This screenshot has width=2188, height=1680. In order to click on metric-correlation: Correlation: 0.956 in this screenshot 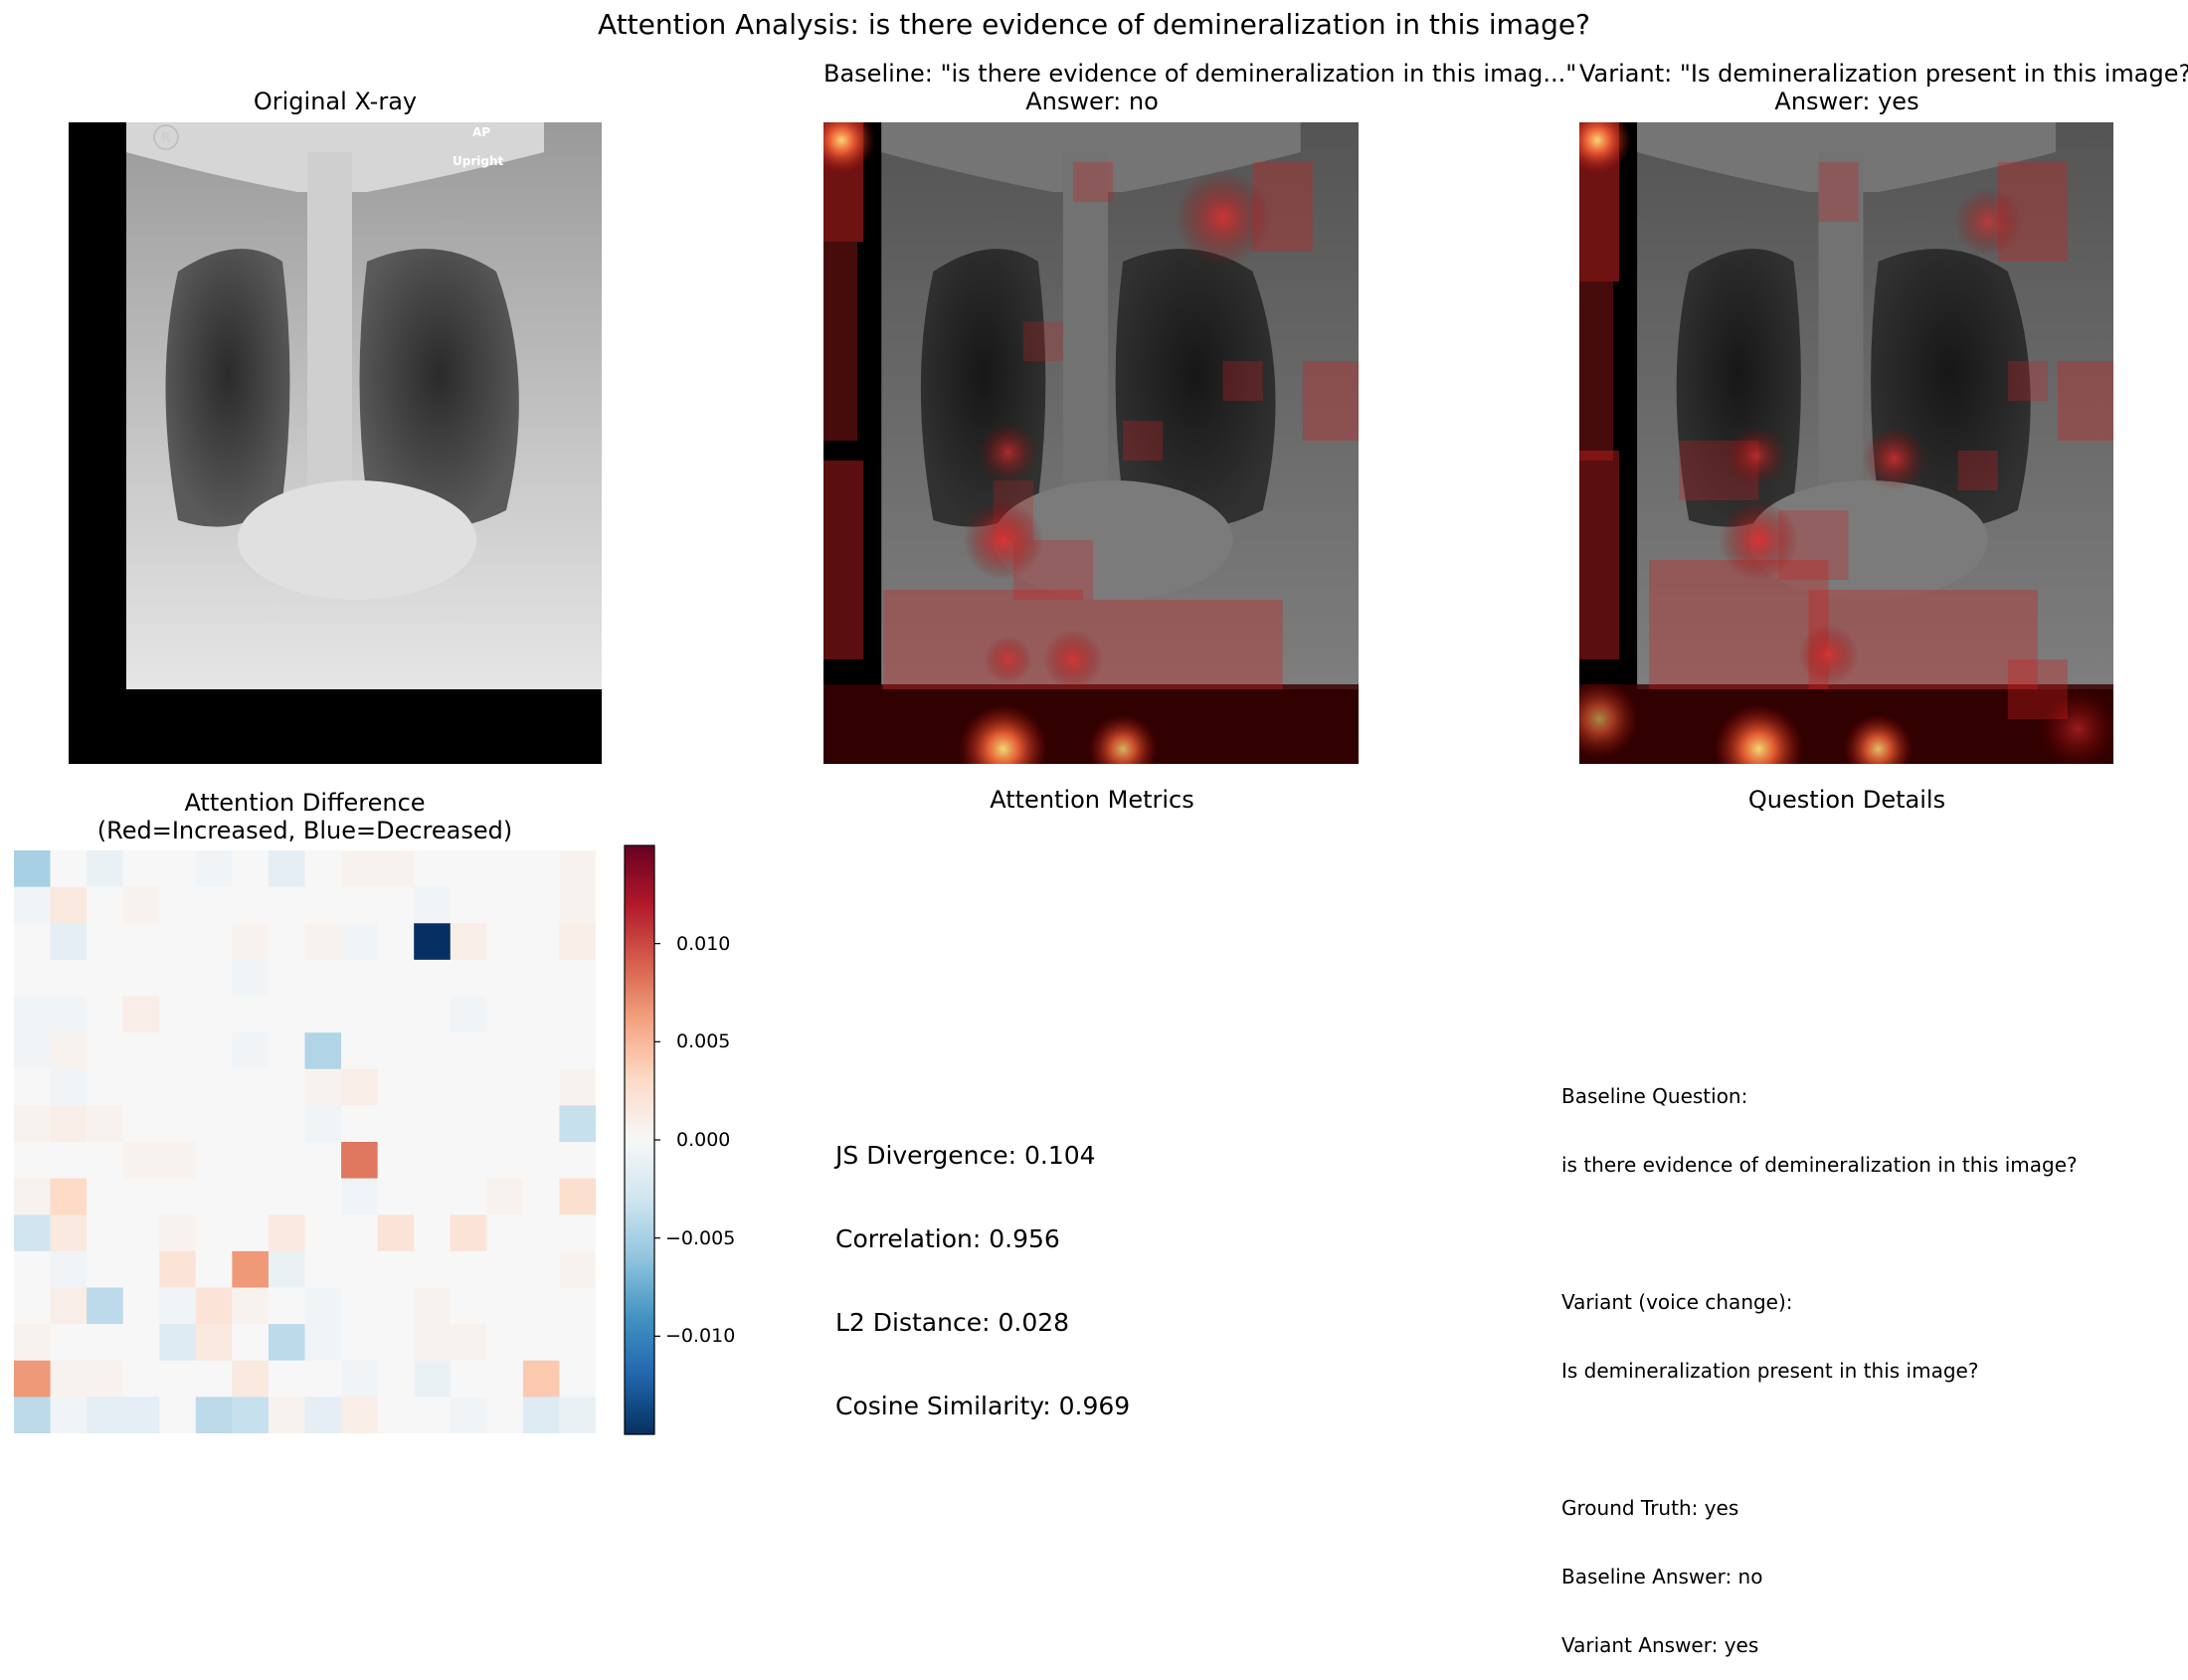, I will do `click(947, 1238)`.